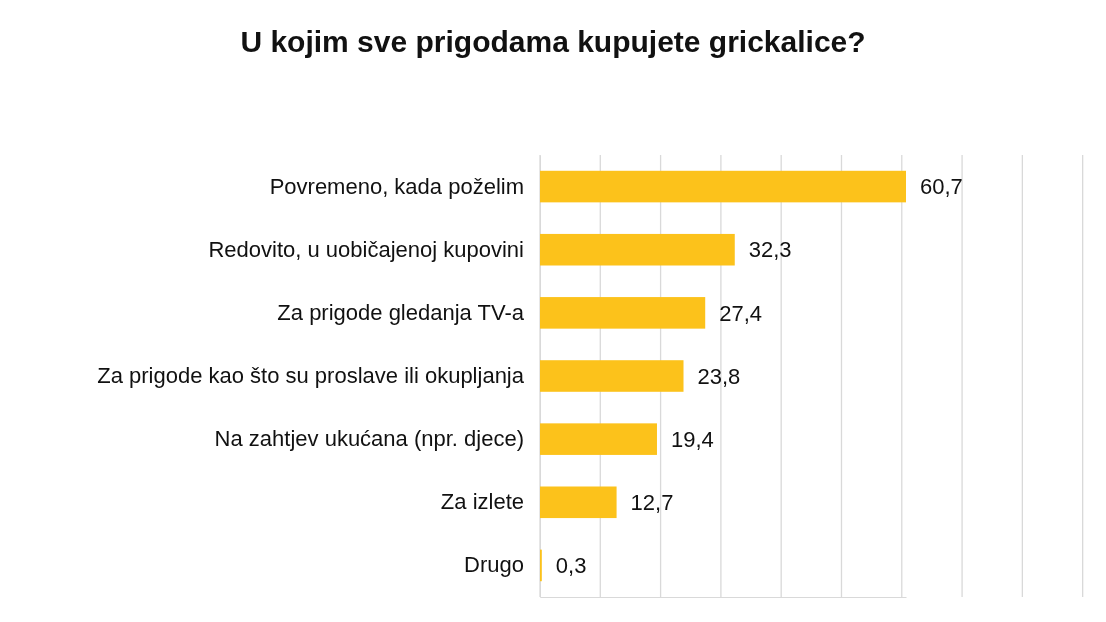 This screenshot has width=1106, height=622. Describe the element at coordinates (396, 186) in the screenshot. I see `y-tick-label: Povremeno, kada poželim` at that location.